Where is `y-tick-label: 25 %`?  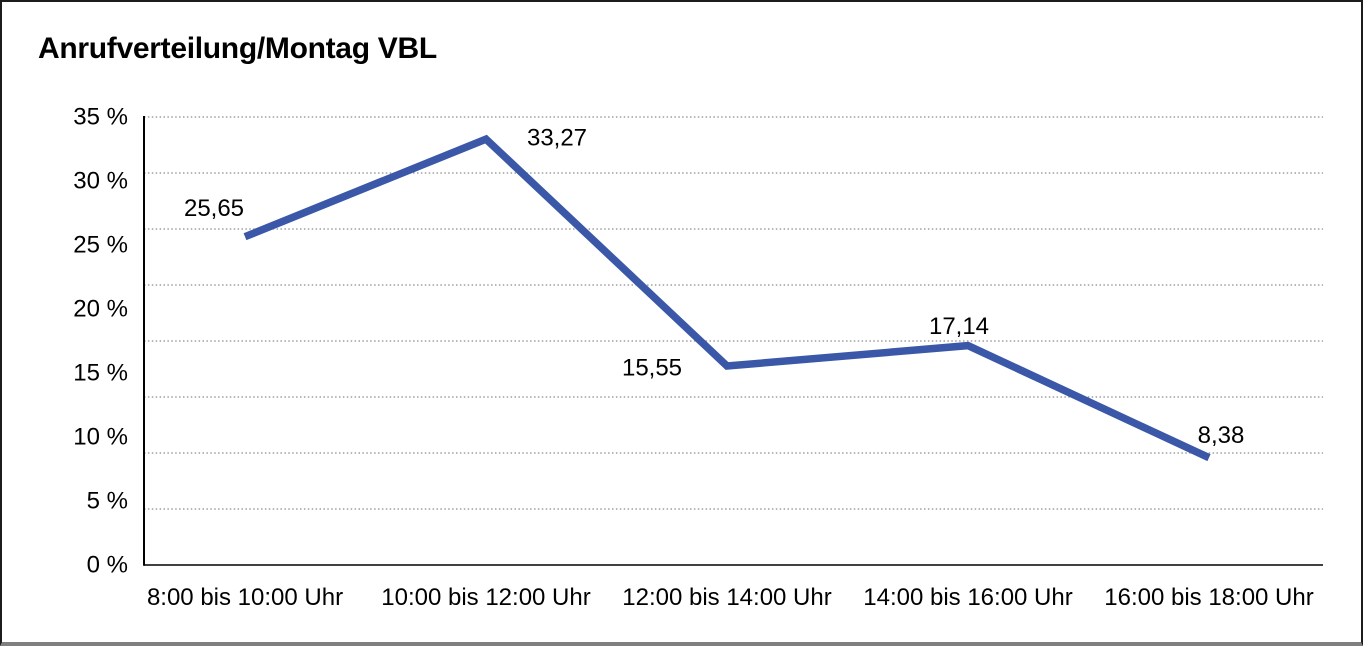
y-tick-label: 25 % is located at coordinates (100, 245).